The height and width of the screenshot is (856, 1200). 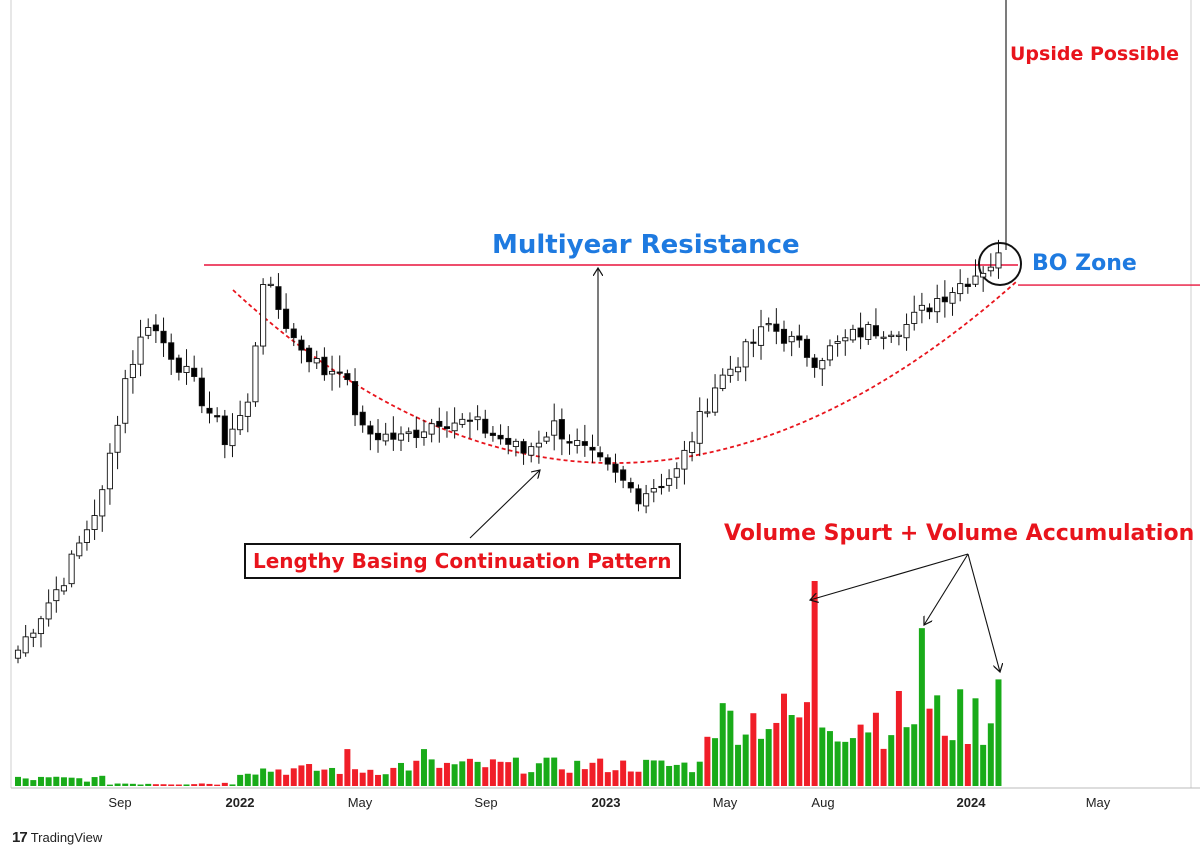 I want to click on x-tick-2024: 2024, so click(x=971, y=802).